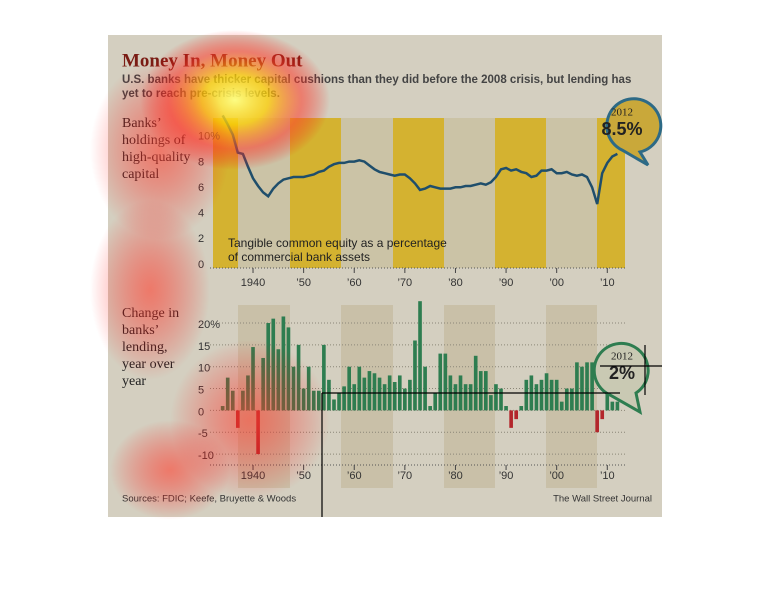 The height and width of the screenshot is (612, 770). Describe the element at coordinates (201, 390) in the screenshot. I see `y-tick-label: 5` at that location.